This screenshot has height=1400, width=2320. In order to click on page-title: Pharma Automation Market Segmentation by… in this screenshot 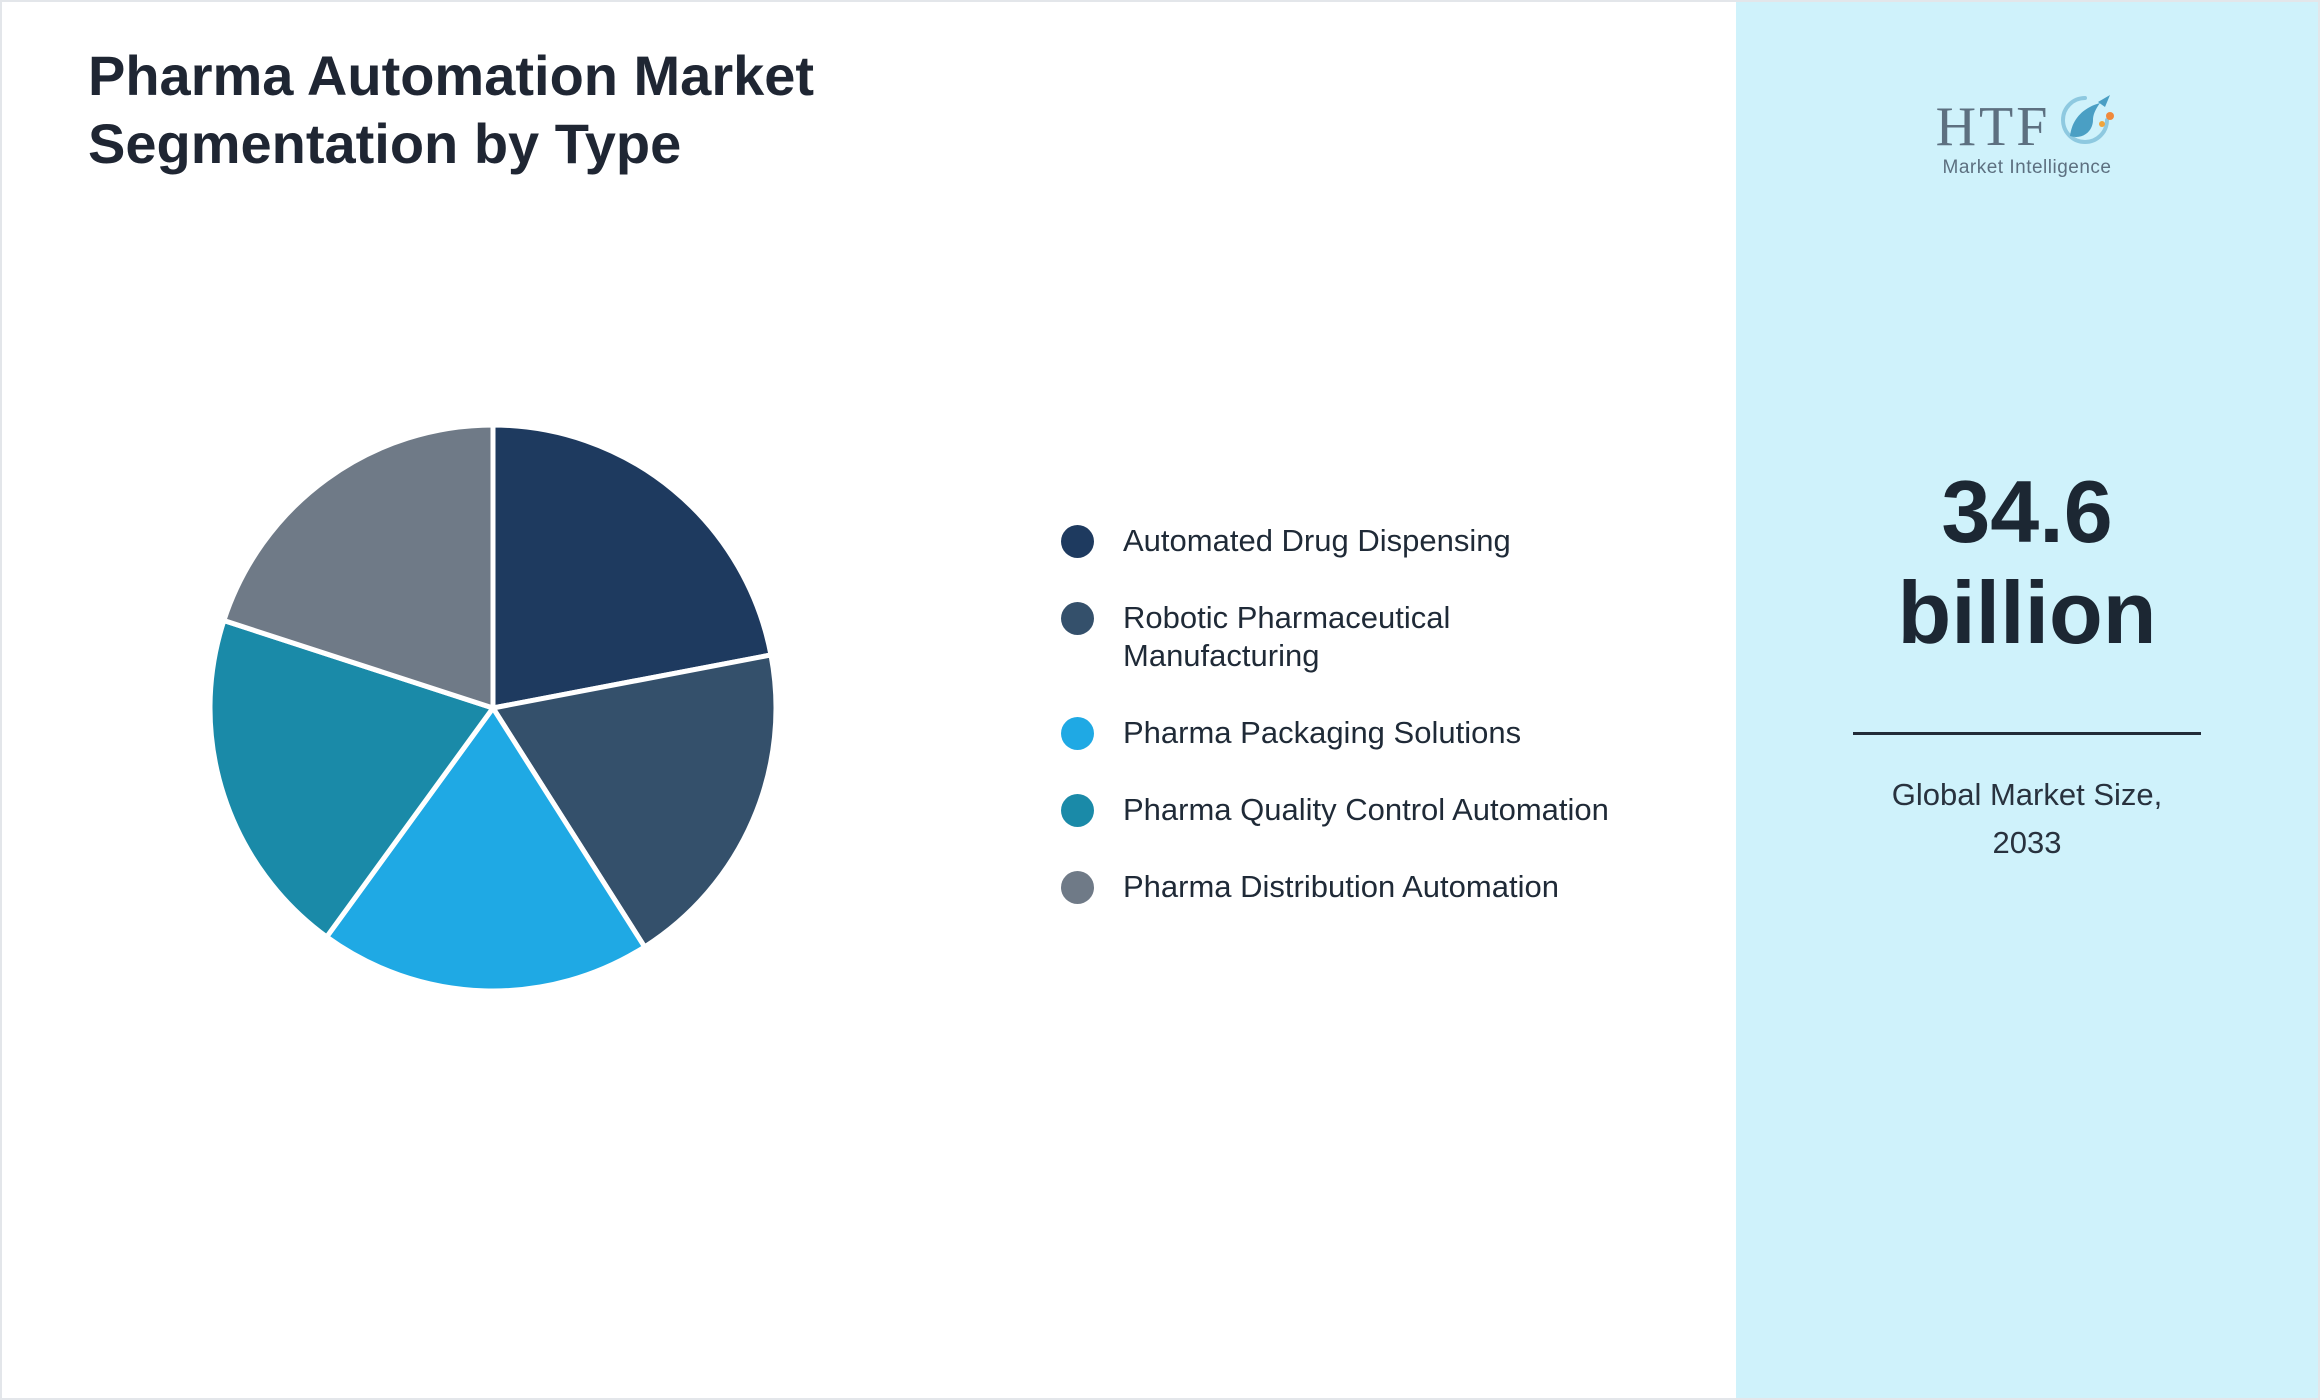, I will do `click(451, 110)`.